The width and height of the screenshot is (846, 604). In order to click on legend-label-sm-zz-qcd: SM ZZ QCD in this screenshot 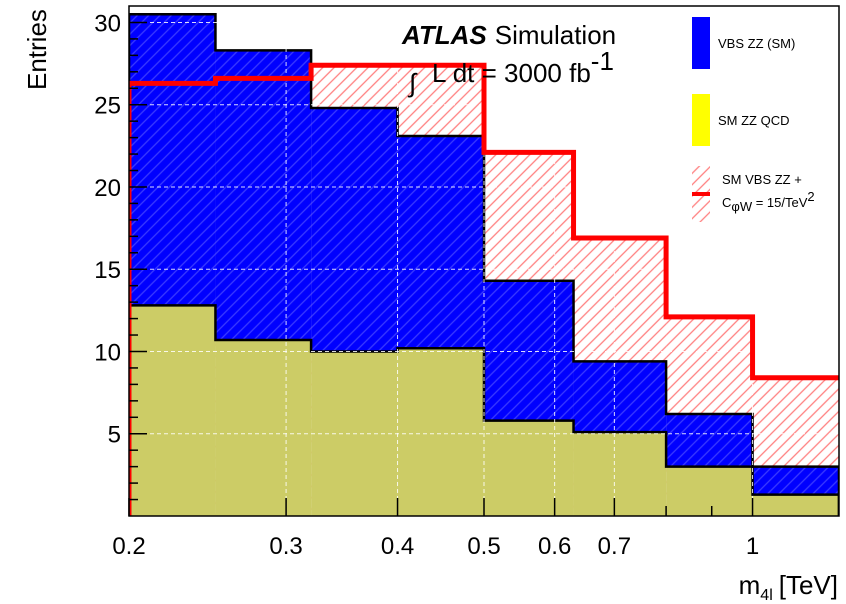, I will do `click(754, 120)`.